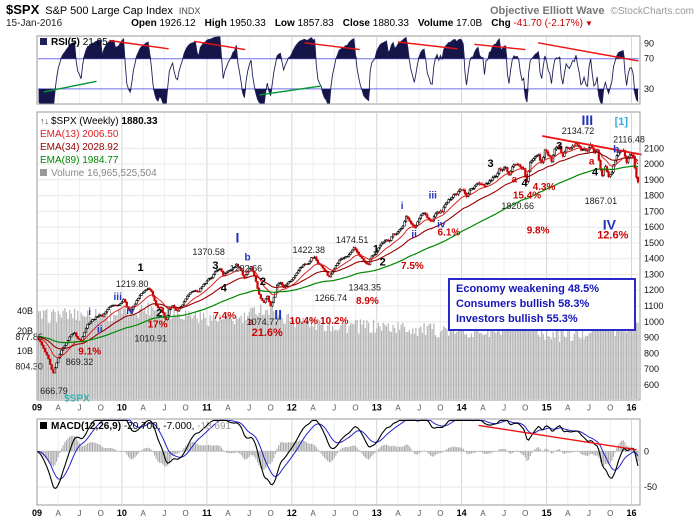 Image resolution: width=700 pixels, height=530 pixels. Describe the element at coordinates (248, 257) in the screenshot. I see `svg-text: b` at that location.